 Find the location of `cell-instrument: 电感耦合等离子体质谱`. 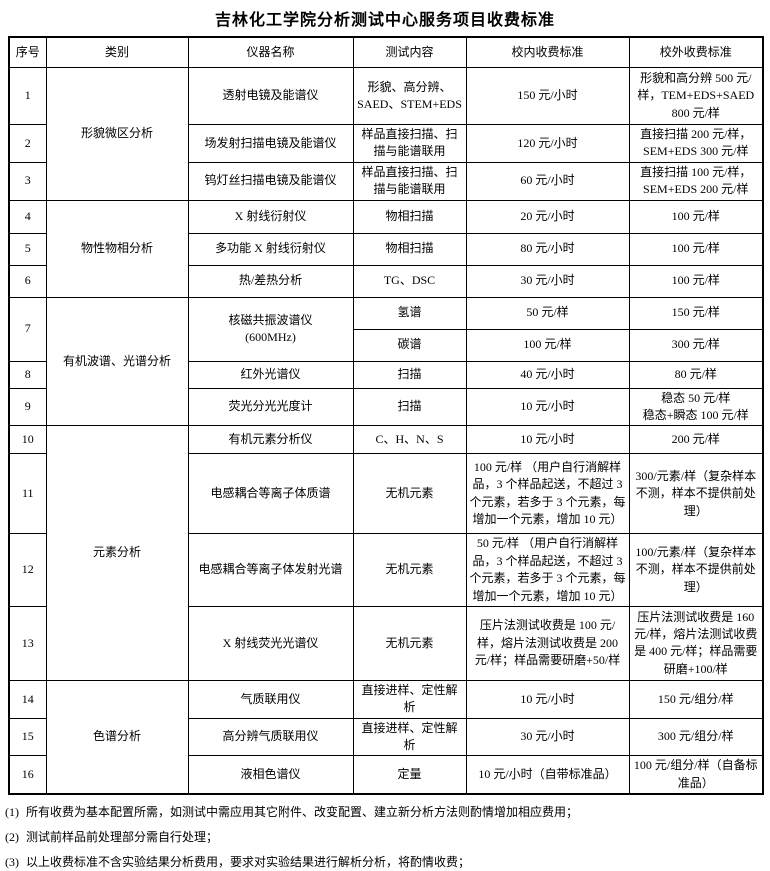

cell-instrument: 电感耦合等离子体质谱 is located at coordinates (270, 494).